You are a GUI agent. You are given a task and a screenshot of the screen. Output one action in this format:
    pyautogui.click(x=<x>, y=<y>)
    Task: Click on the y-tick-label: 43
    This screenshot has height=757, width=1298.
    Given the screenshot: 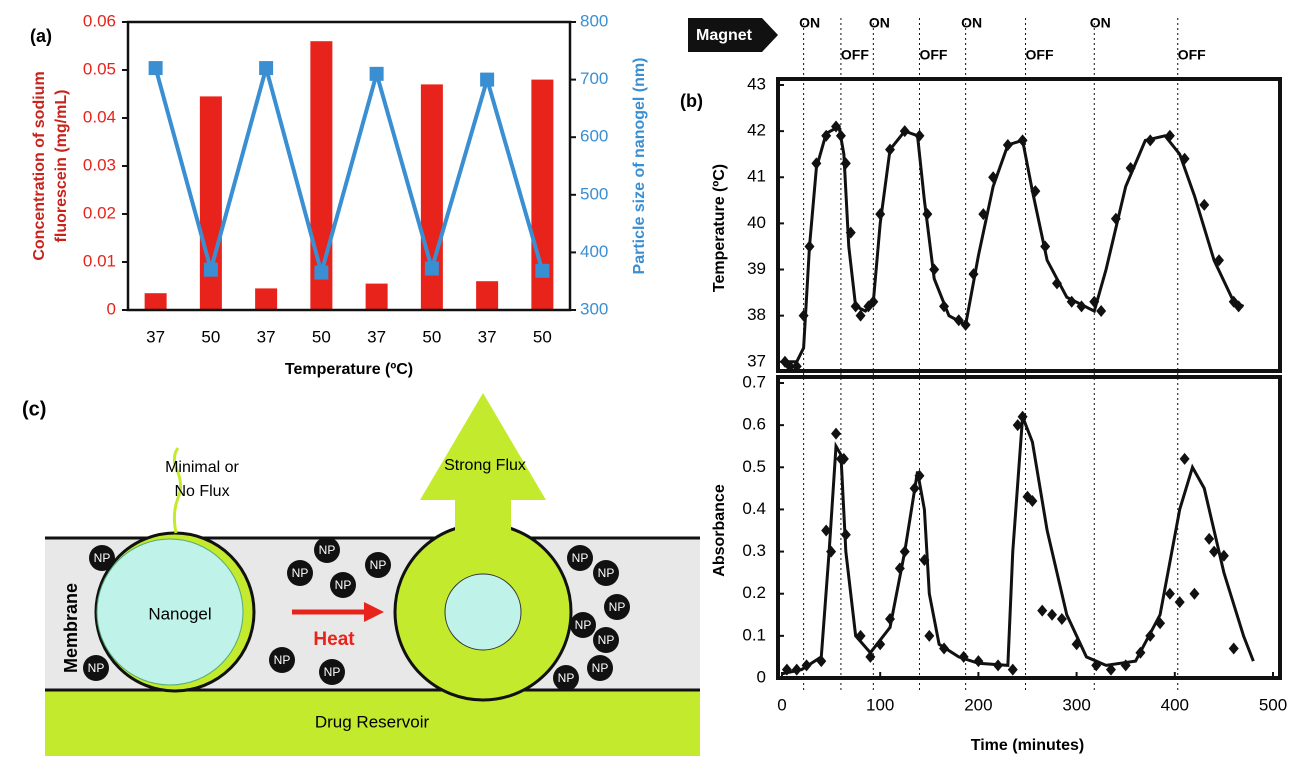 What is the action you would take?
    pyautogui.click(x=756, y=83)
    